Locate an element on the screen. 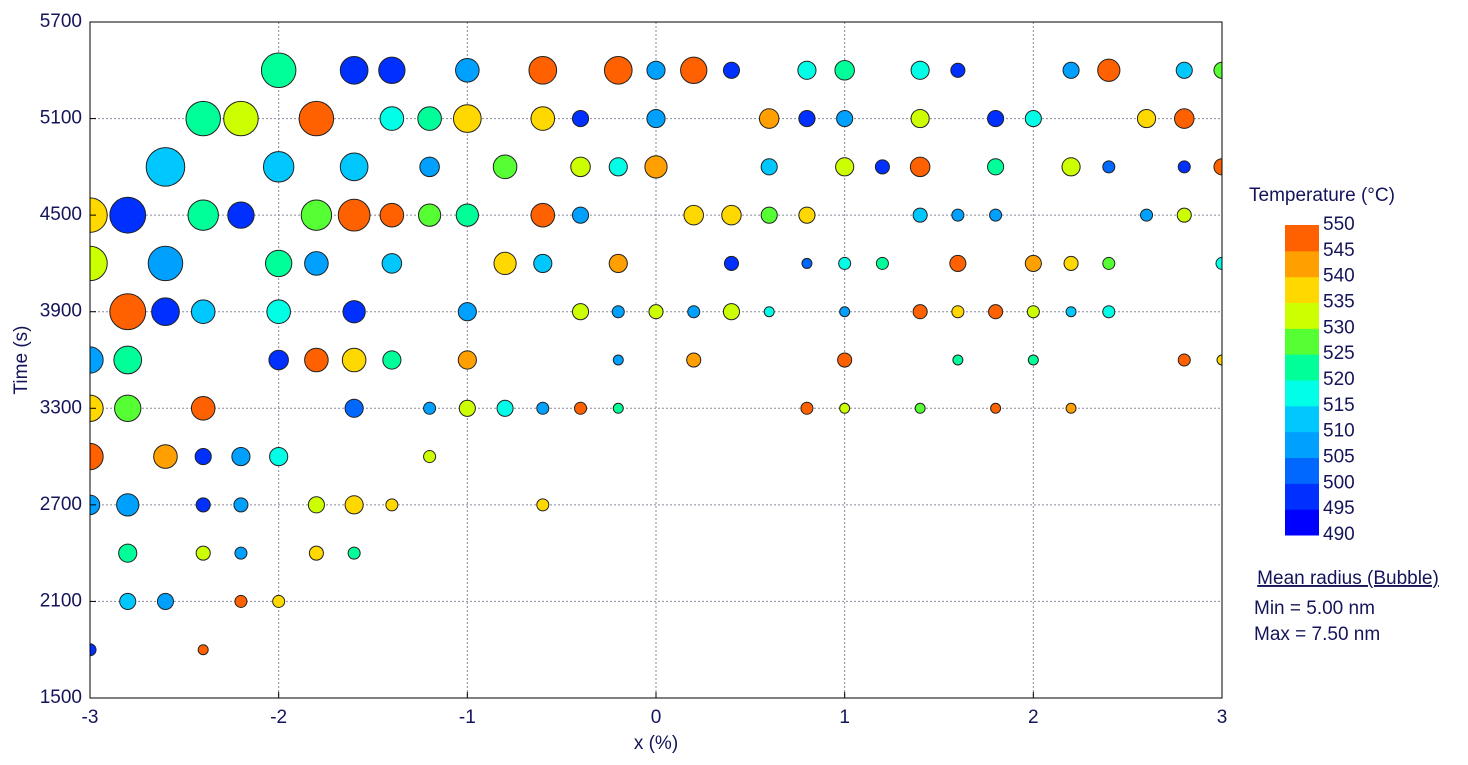 The width and height of the screenshot is (1468, 765). size-legend-title: Mean radius (Bubble) is located at coordinates (1348, 578).